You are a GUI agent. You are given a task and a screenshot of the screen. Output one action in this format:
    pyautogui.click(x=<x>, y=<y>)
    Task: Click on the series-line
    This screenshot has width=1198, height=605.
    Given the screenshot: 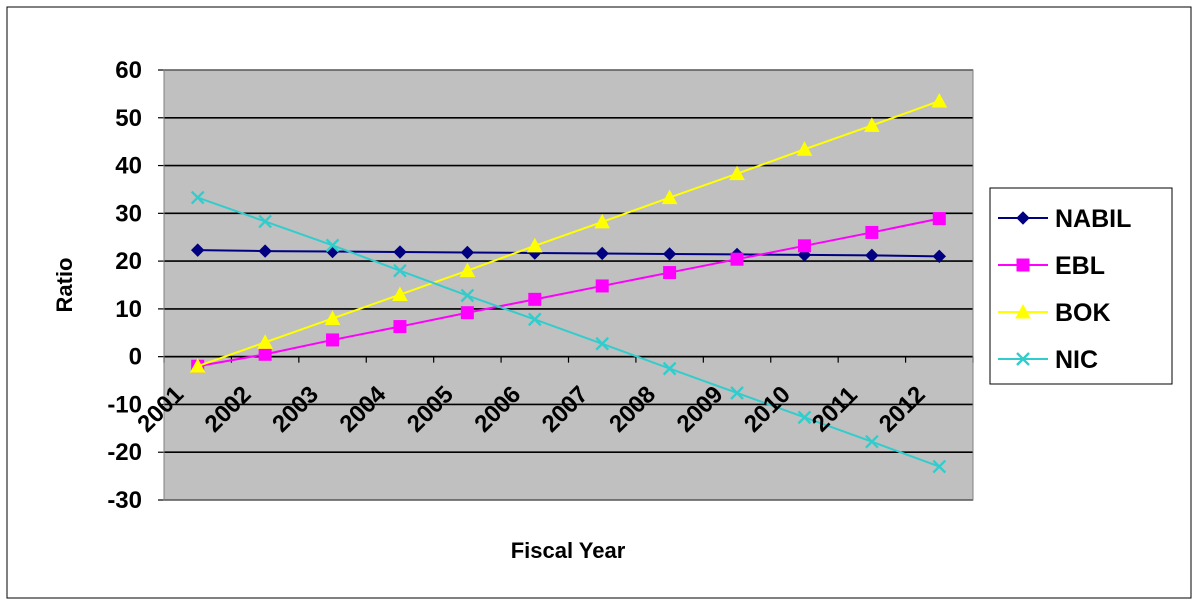 What is the action you would take?
    pyautogui.click(x=568, y=253)
    